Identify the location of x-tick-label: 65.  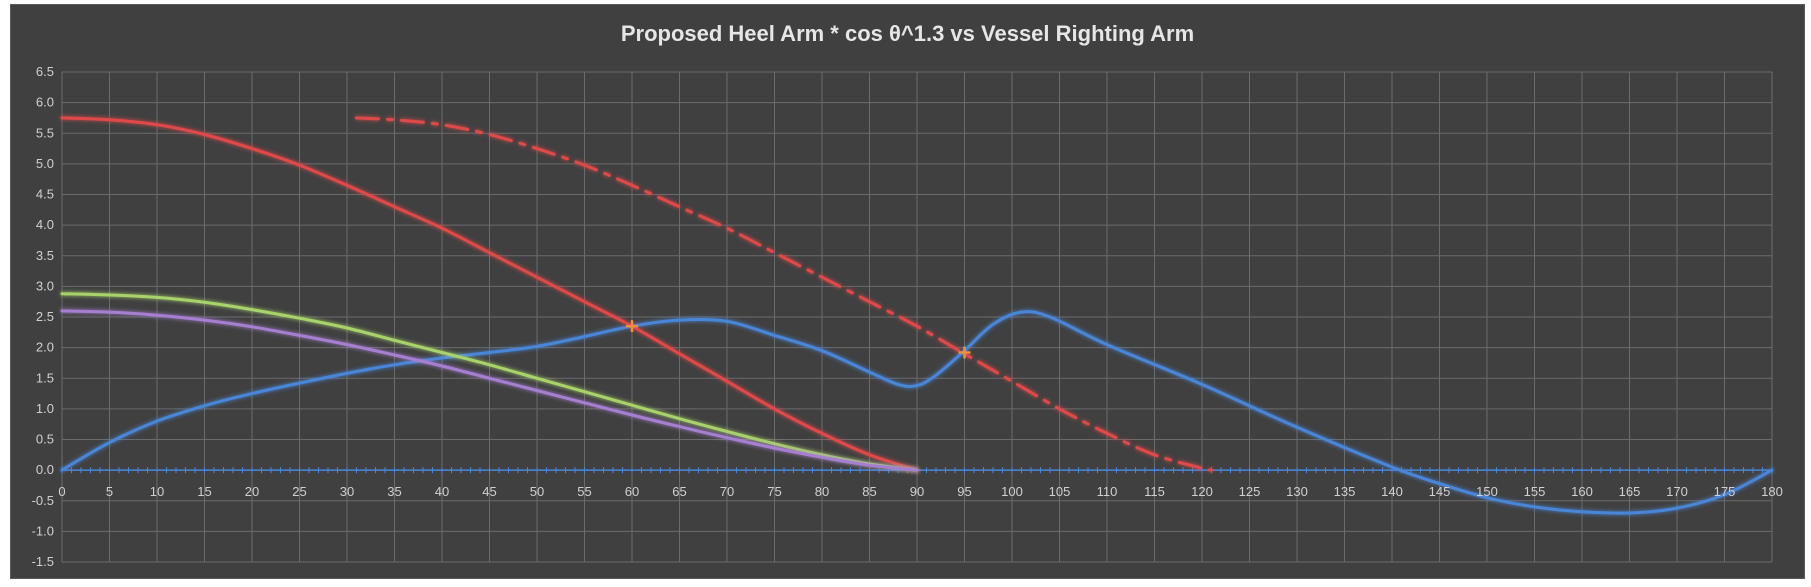
(679, 491).